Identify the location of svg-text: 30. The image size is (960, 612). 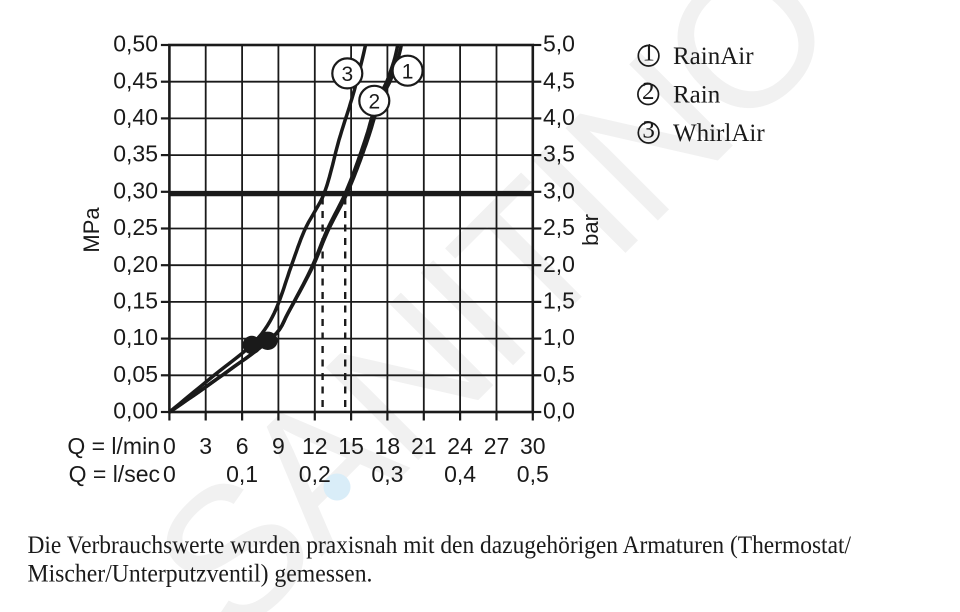
(533, 446).